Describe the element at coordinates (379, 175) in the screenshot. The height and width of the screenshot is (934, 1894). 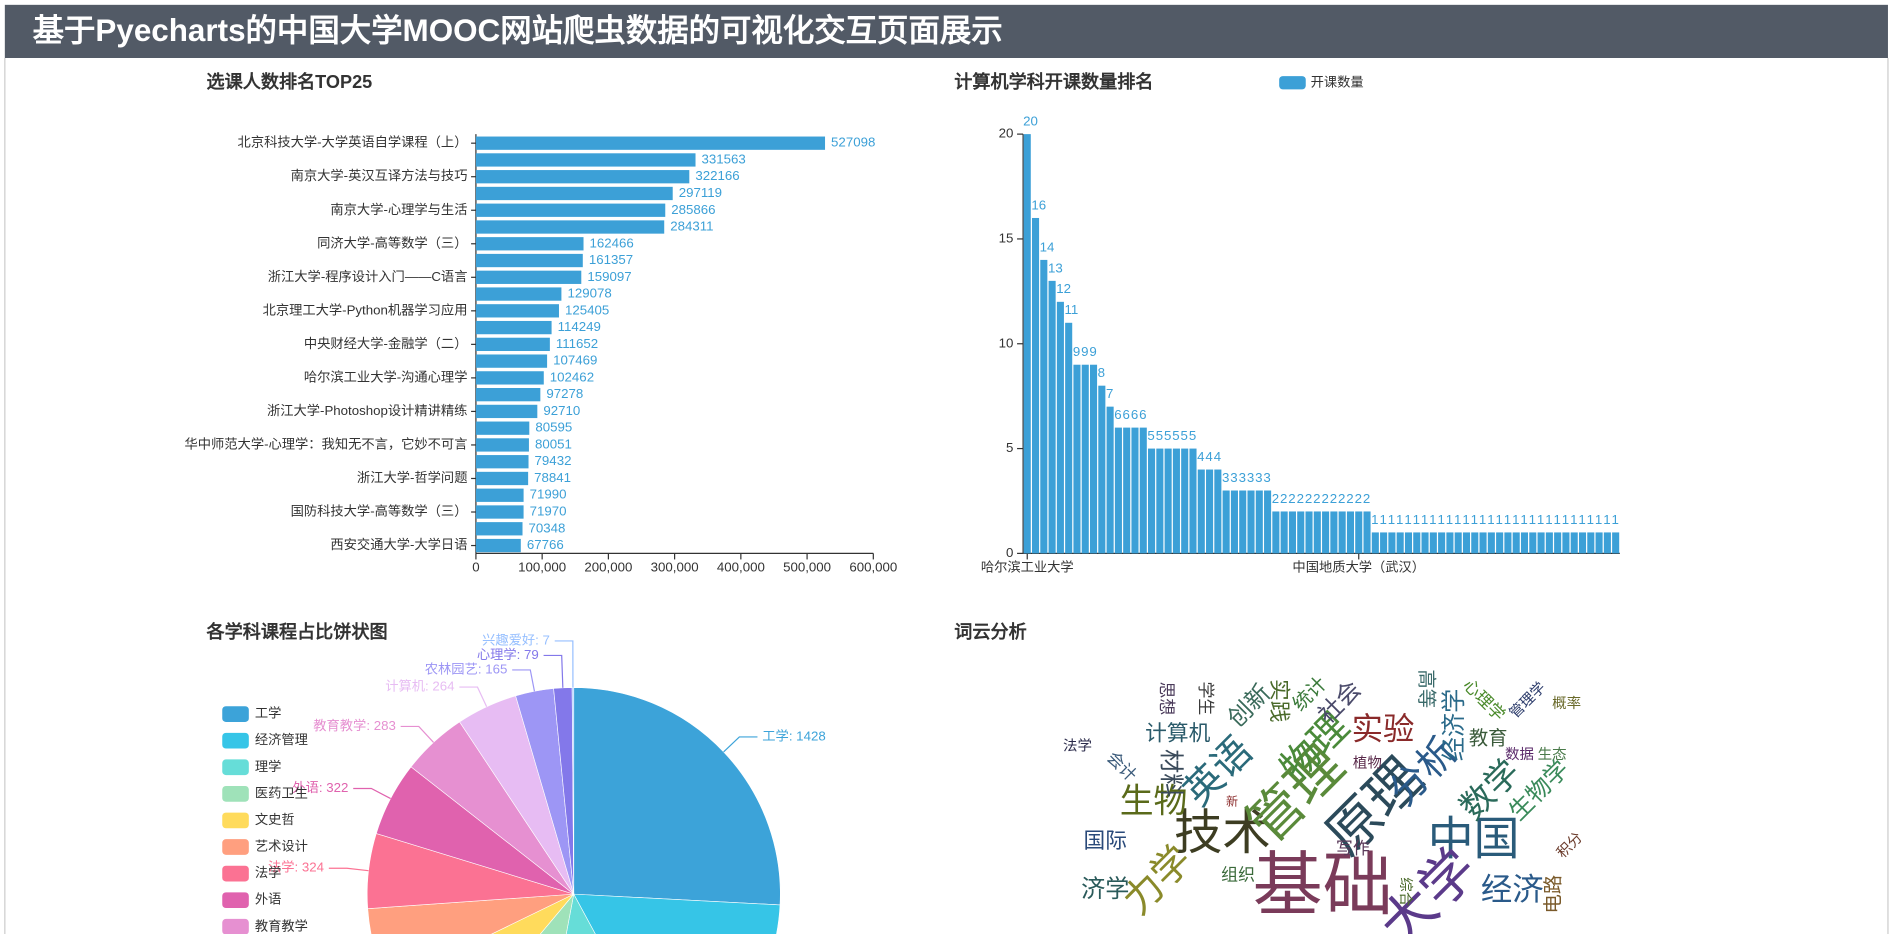
I see `y-tick-label: 南京大学-英汉互译方法与技巧` at that location.